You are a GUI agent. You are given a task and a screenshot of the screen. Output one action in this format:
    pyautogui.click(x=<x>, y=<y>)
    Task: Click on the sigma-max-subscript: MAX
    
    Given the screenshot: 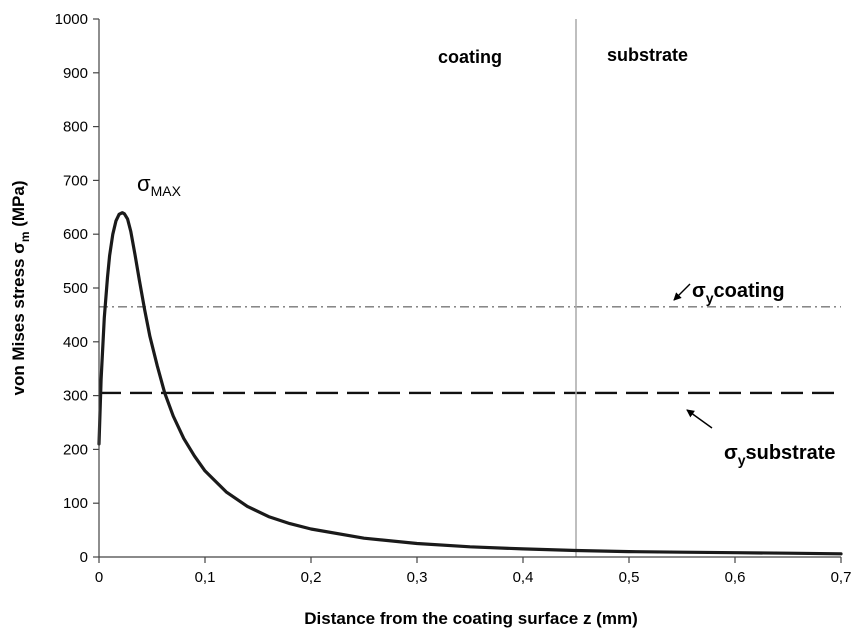 What is the action you would take?
    pyautogui.click(x=166, y=191)
    